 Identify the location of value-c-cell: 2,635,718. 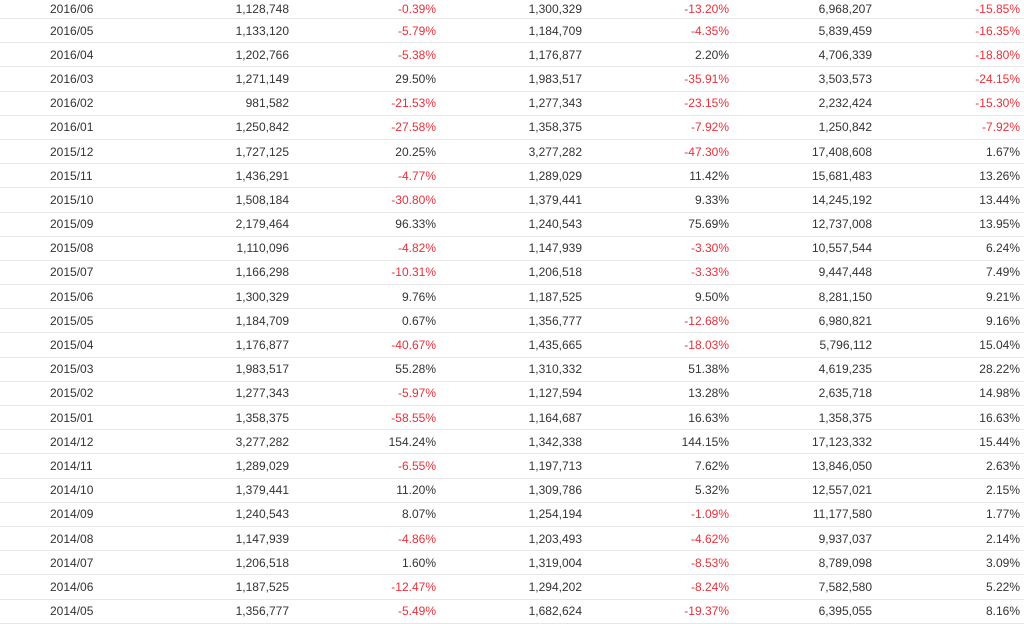
(804, 394).